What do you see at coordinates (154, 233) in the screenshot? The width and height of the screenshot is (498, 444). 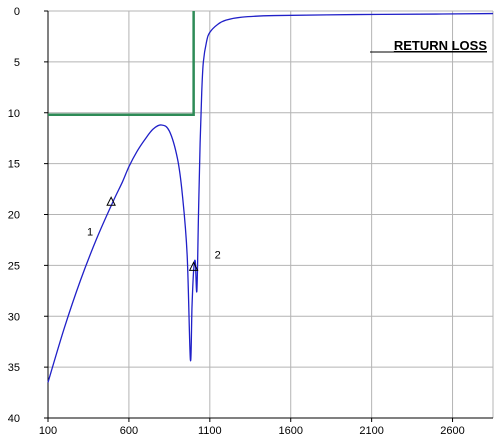 I see `markers-layer: 12` at bounding box center [154, 233].